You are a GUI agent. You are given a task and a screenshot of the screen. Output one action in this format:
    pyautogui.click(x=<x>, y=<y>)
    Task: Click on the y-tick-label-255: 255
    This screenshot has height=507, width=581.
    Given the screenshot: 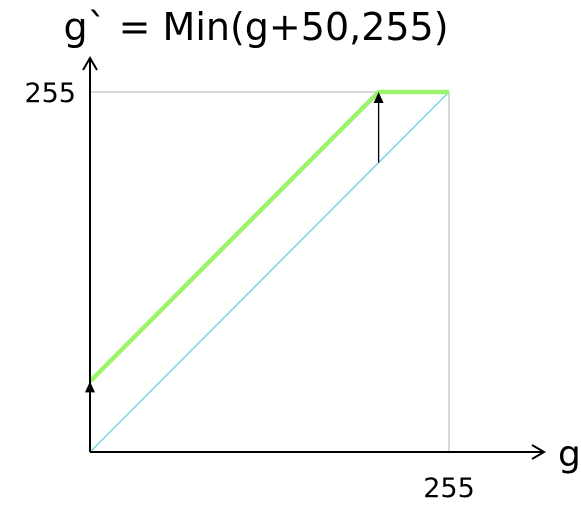 What is the action you would take?
    pyautogui.click(x=50, y=93)
    